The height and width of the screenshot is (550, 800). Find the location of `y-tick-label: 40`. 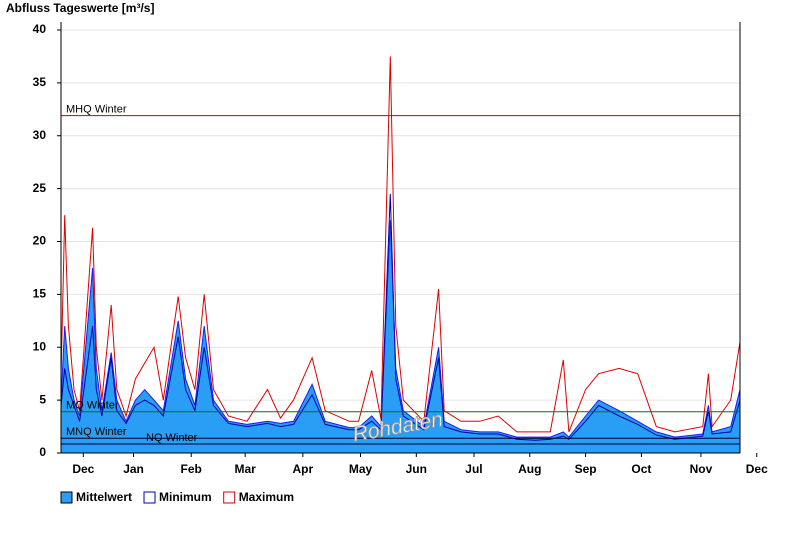

y-tick-label: 40 is located at coordinates (40, 29).